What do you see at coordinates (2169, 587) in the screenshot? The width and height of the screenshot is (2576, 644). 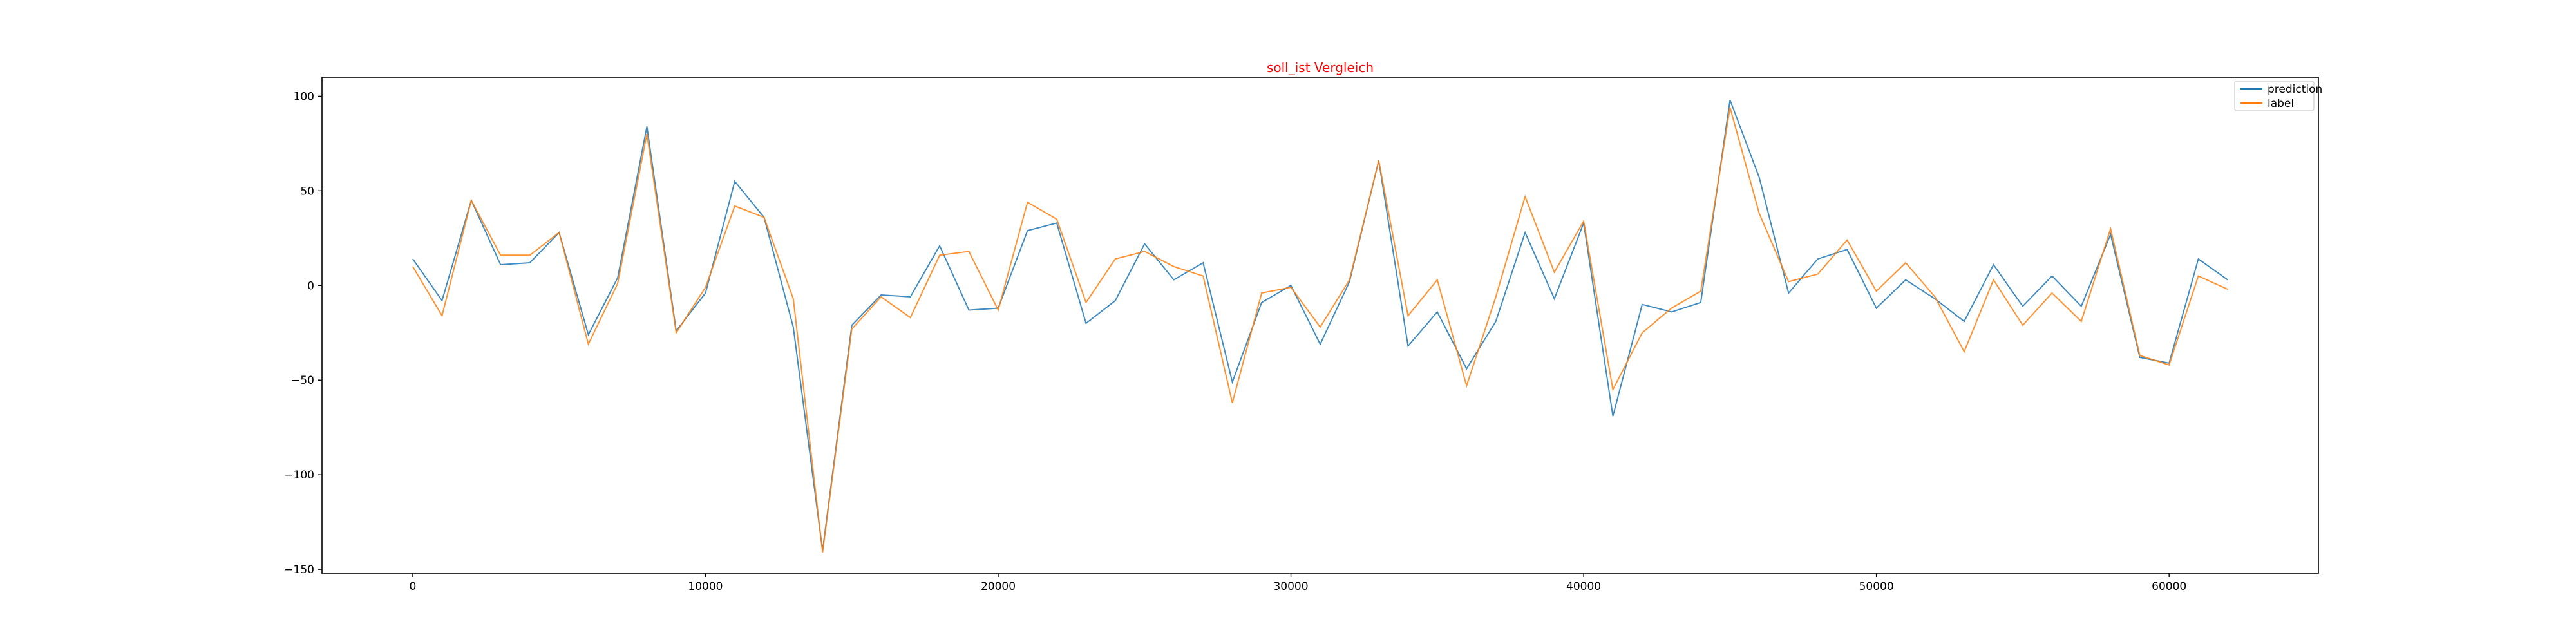 I see `x-tick-label: 60000` at bounding box center [2169, 587].